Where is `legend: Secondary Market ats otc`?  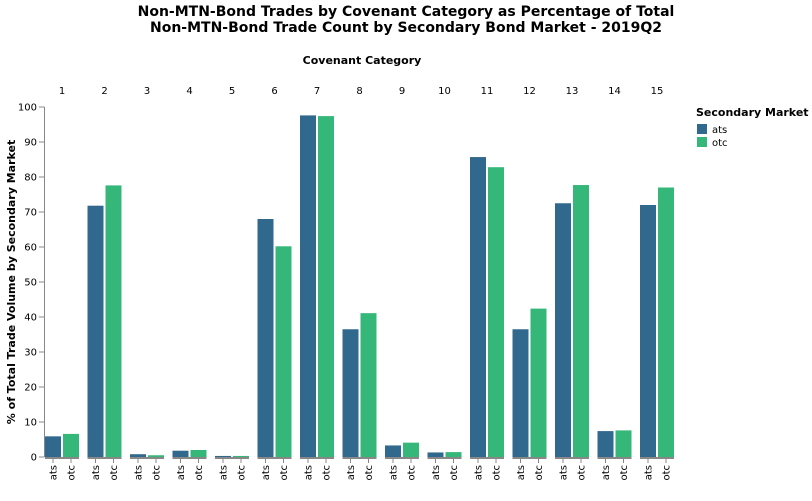
legend: Secondary Market ats otc is located at coordinates (752, 127).